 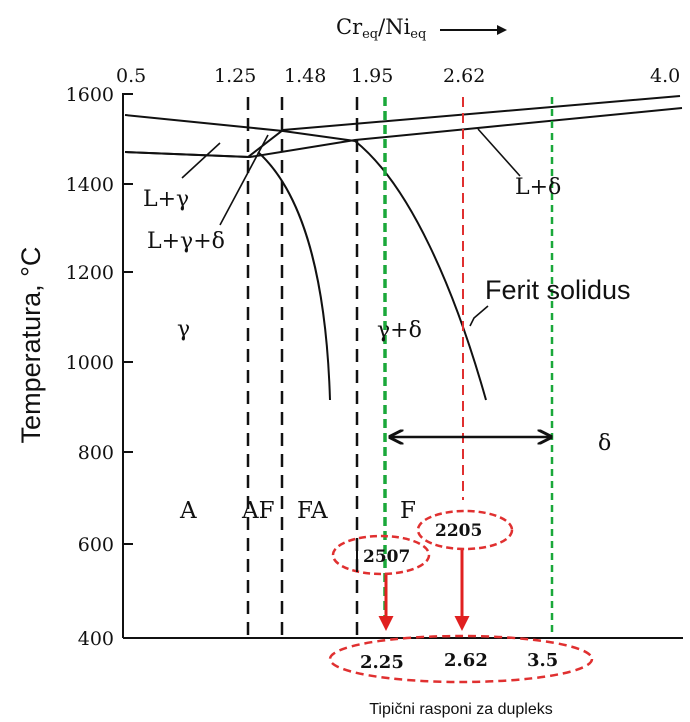 I want to click on ellipse-bottom-range, so click(x=461, y=659).